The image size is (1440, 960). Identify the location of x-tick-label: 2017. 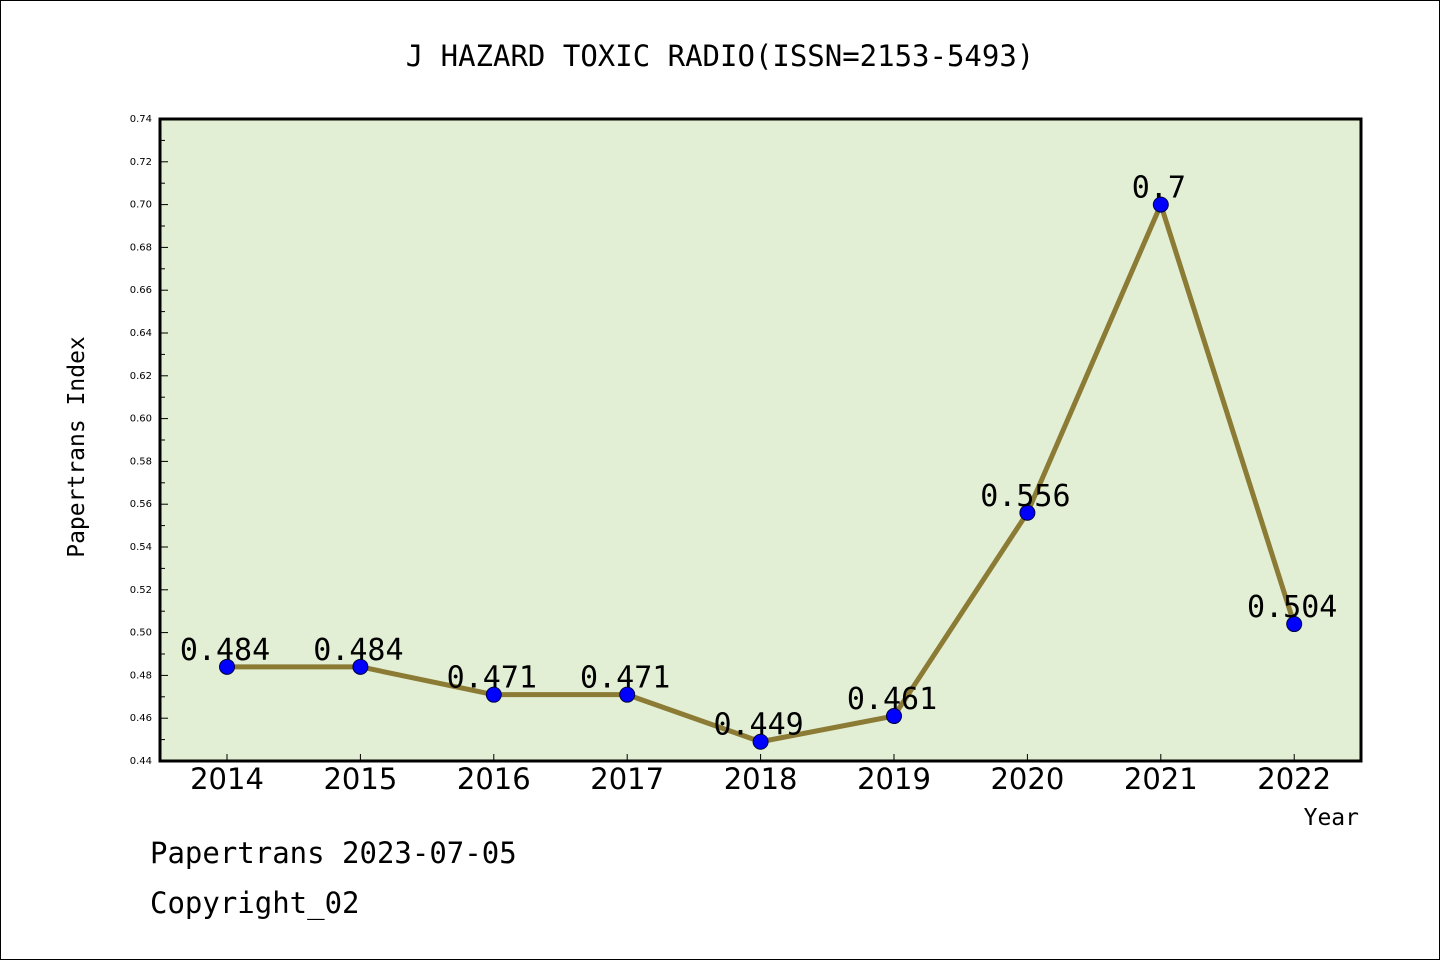
(627, 779).